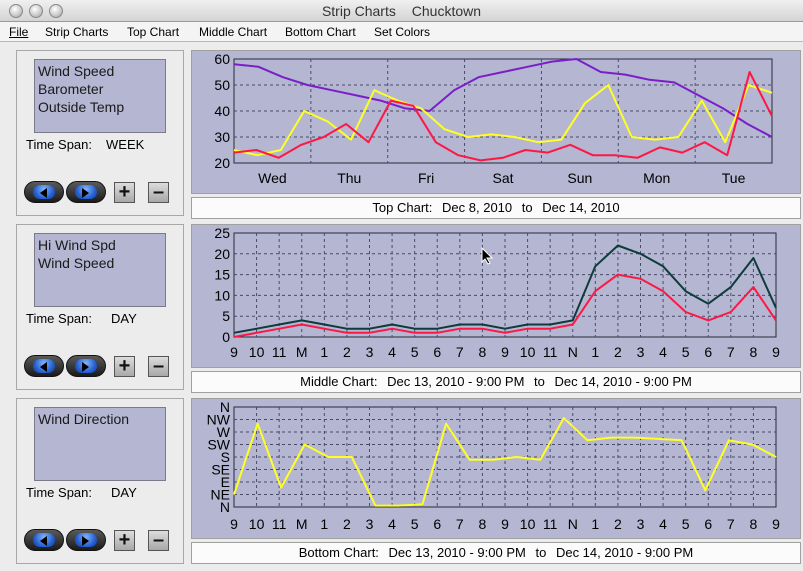 The height and width of the screenshot is (571, 803). What do you see at coordinates (71, 89) in the screenshot?
I see `series-item: Barometer` at bounding box center [71, 89].